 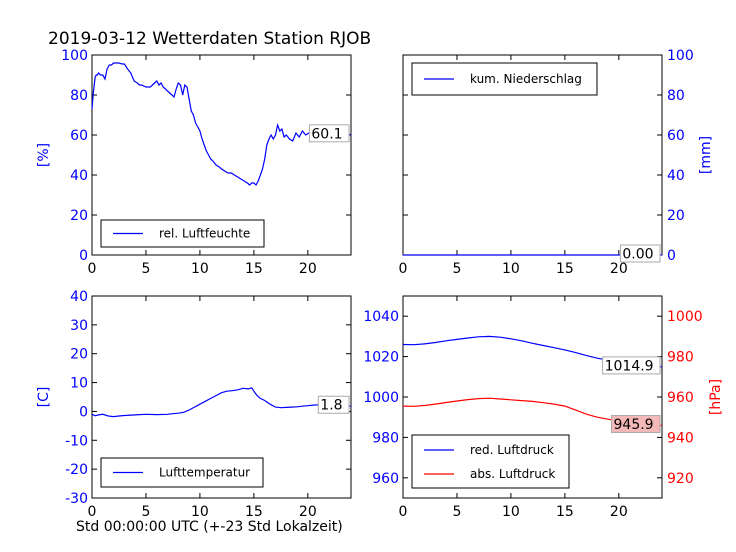 I want to click on pressure-legend, so click(x=490, y=461).